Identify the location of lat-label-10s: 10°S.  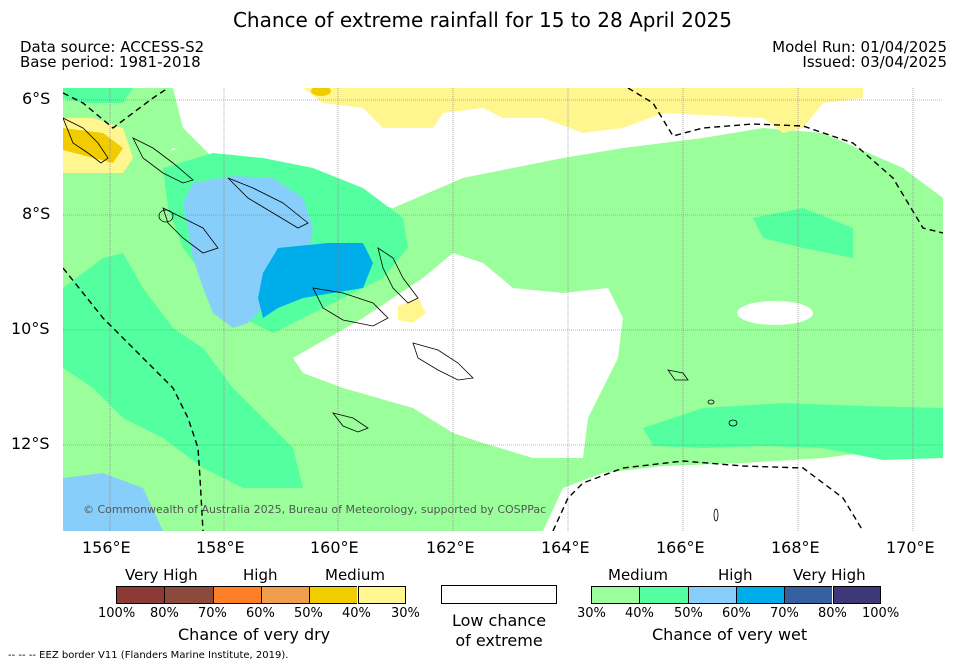
(30, 328).